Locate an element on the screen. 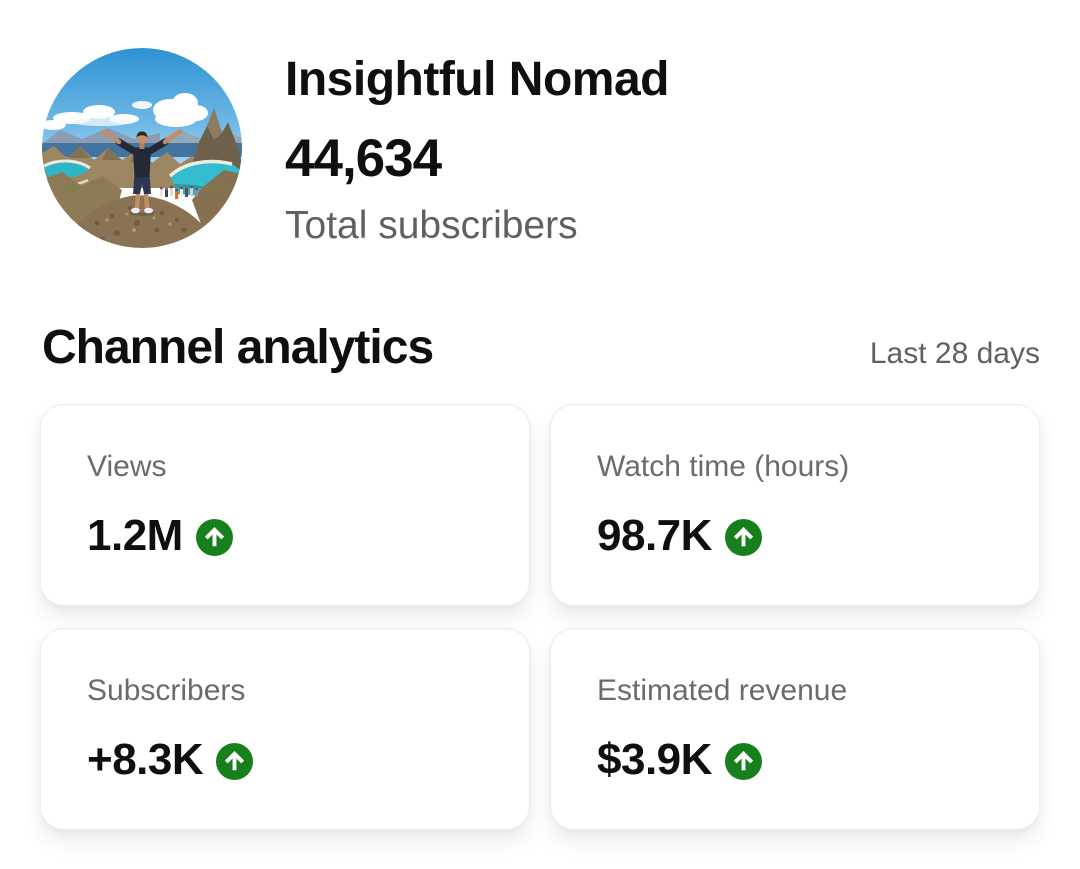 The height and width of the screenshot is (869, 1080). subscriber-count-label: Total subscribers is located at coordinates (431, 225).